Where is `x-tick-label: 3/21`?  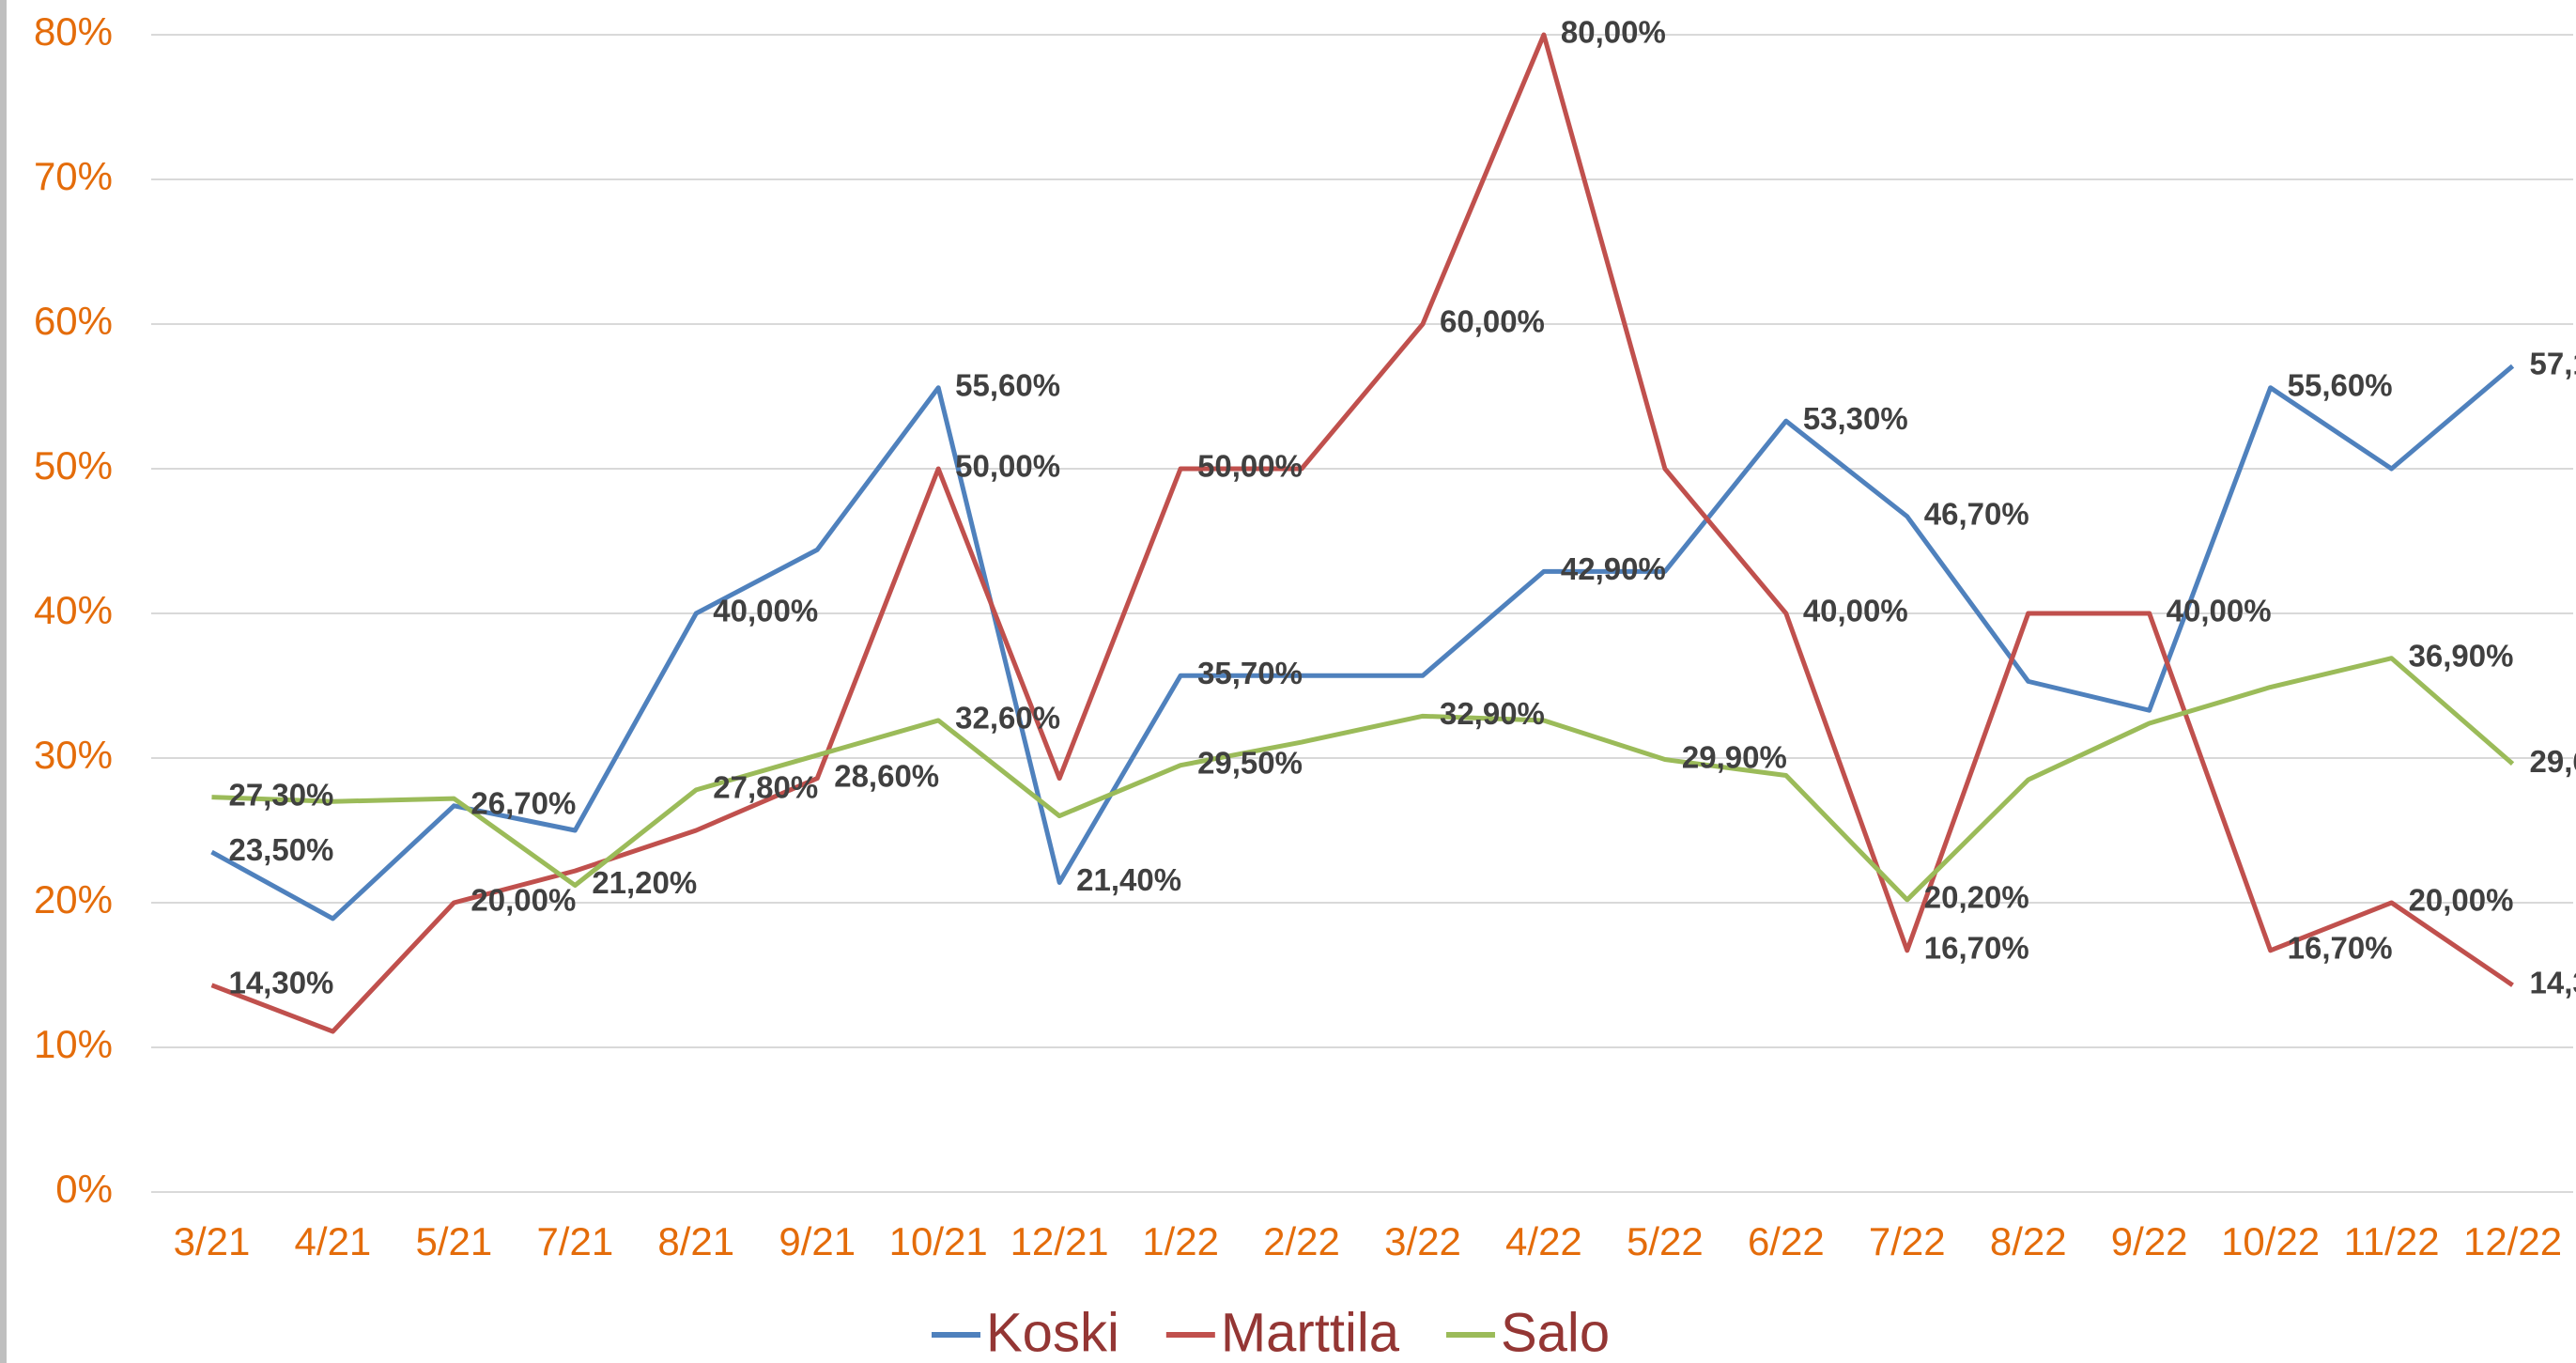 x-tick-label: 3/21 is located at coordinates (212, 1241).